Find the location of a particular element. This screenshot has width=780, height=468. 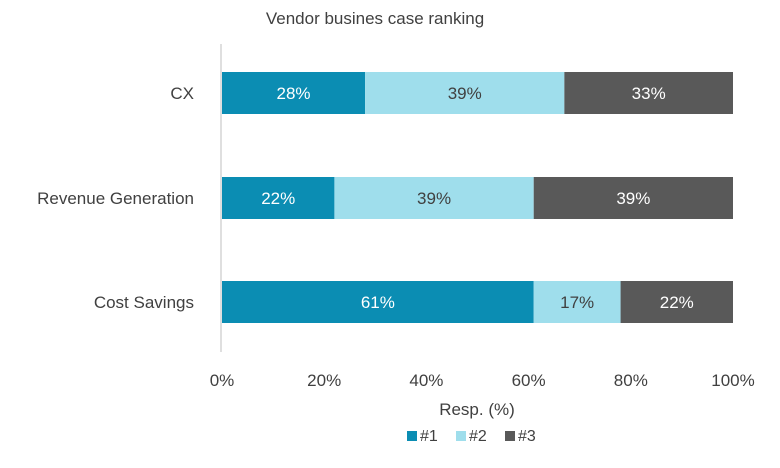

legend: #1 #2 #3 is located at coordinates (471, 436).